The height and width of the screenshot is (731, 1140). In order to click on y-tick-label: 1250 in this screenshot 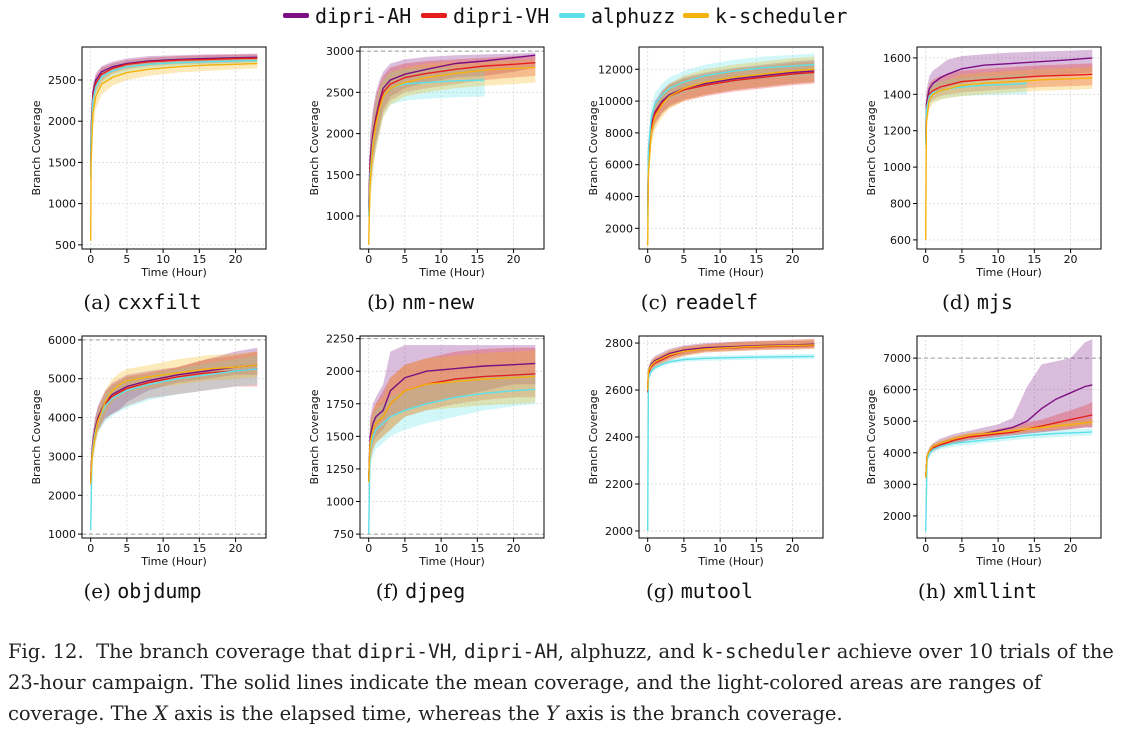, I will do `click(340, 469)`.